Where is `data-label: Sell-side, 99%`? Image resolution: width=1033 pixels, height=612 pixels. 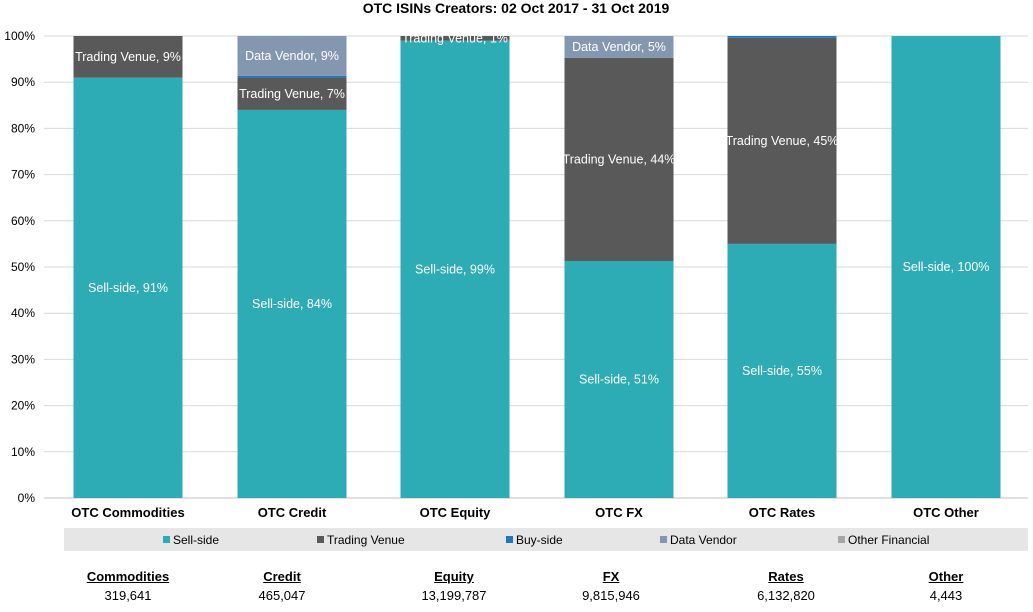 data-label: Sell-side, 99% is located at coordinates (455, 269).